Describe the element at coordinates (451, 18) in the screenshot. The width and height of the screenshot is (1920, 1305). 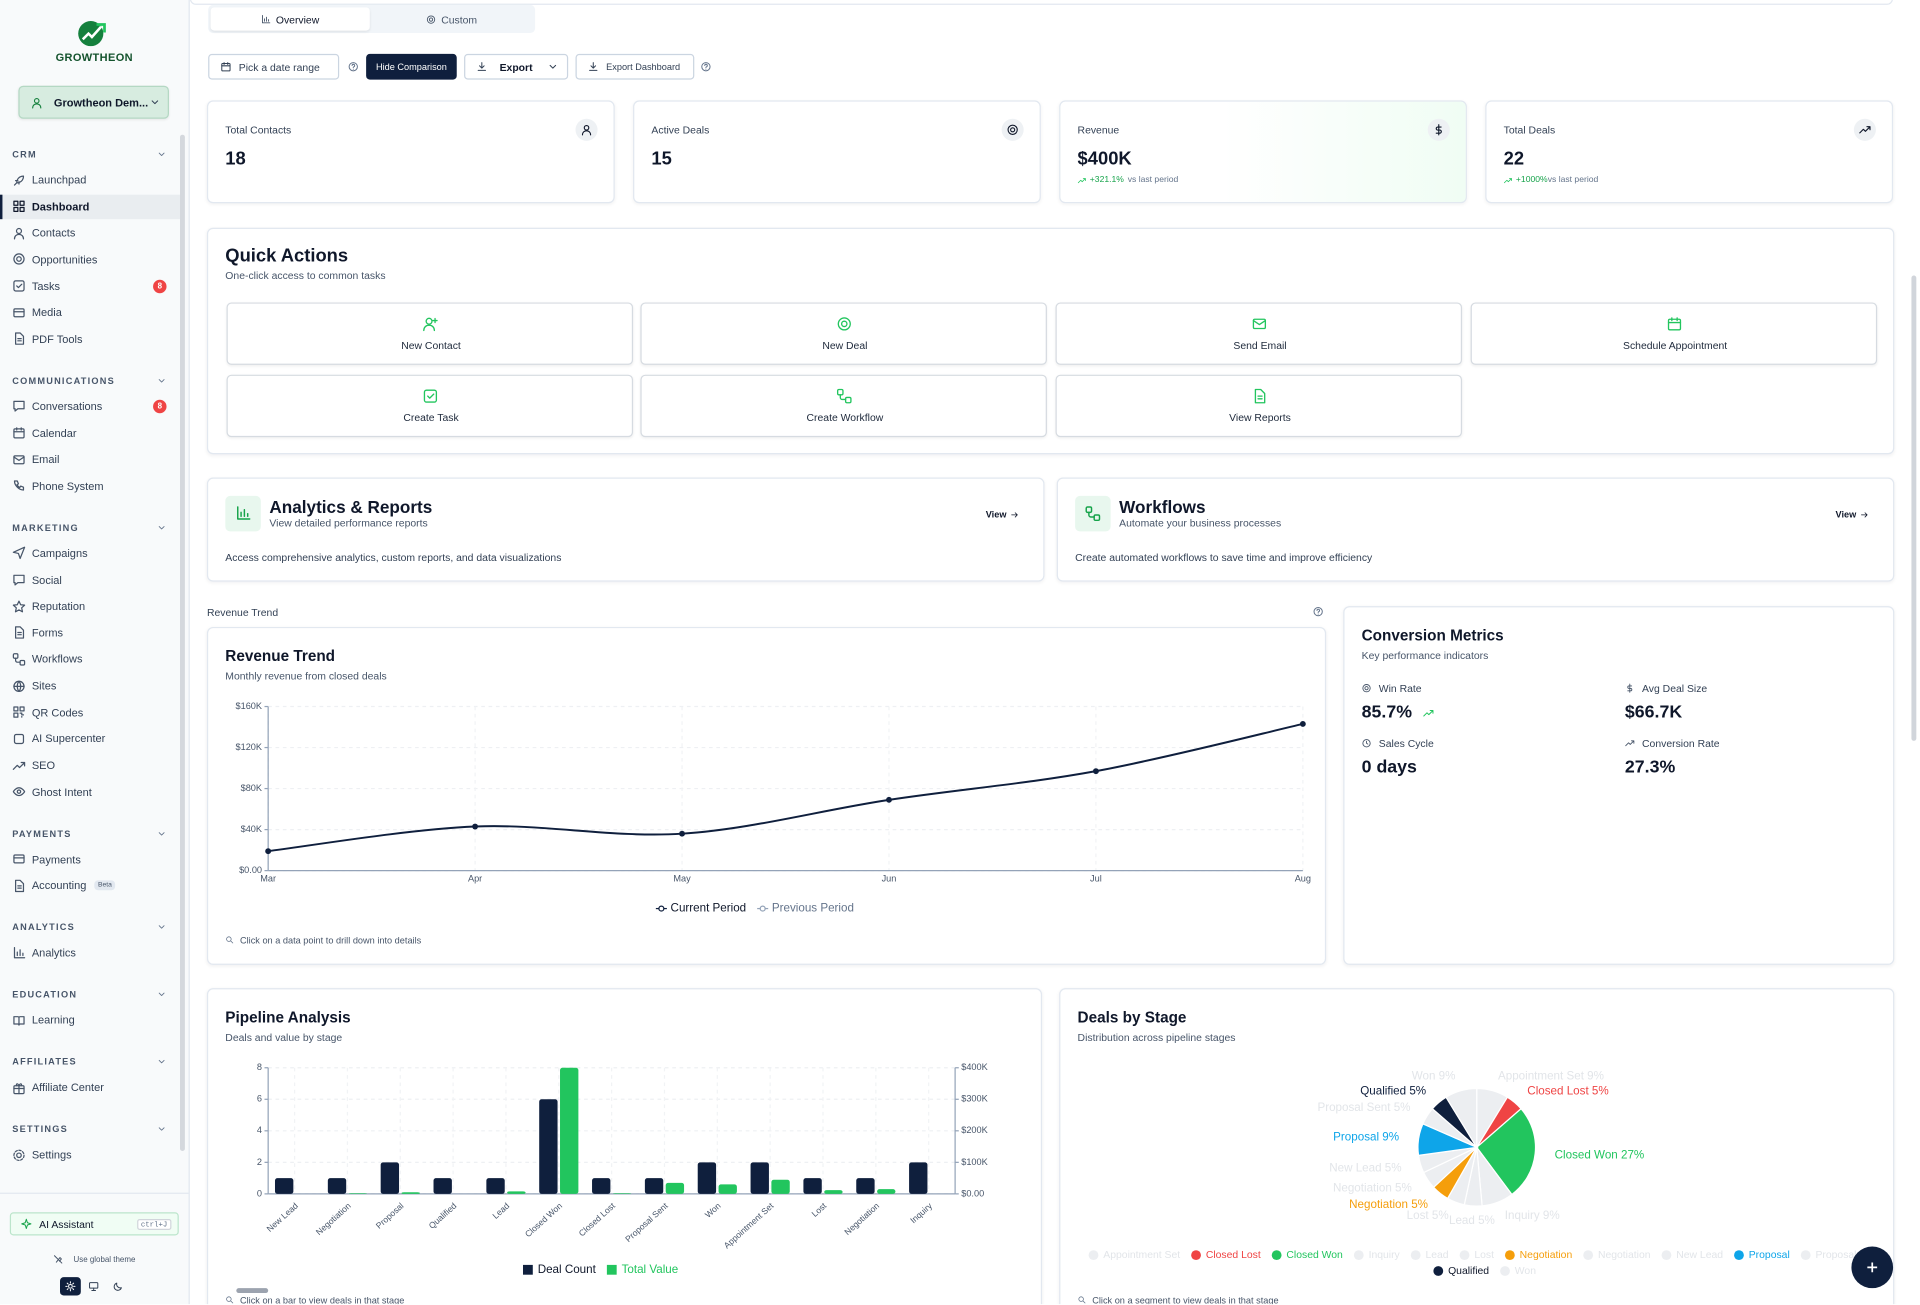
I see `tab: Custom` at that location.